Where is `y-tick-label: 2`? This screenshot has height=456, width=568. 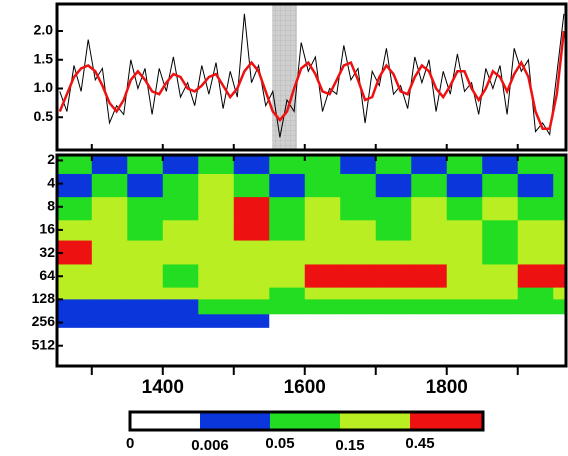
y-tick-label: 2 is located at coordinates (51, 159).